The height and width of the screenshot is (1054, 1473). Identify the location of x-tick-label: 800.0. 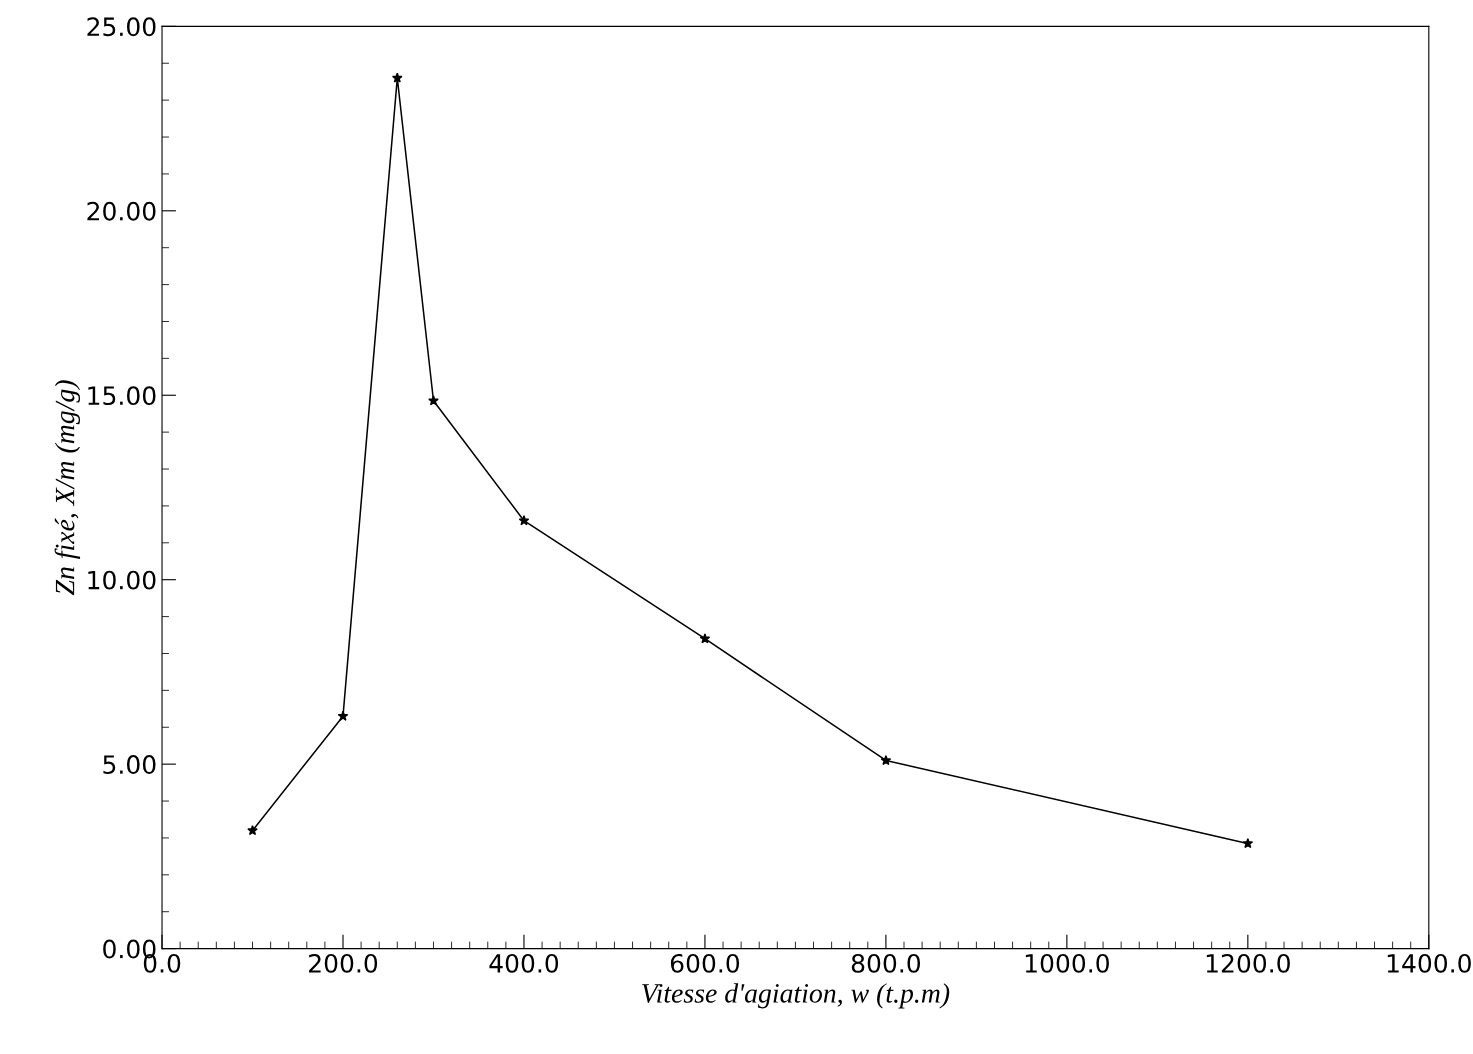
(886, 963).